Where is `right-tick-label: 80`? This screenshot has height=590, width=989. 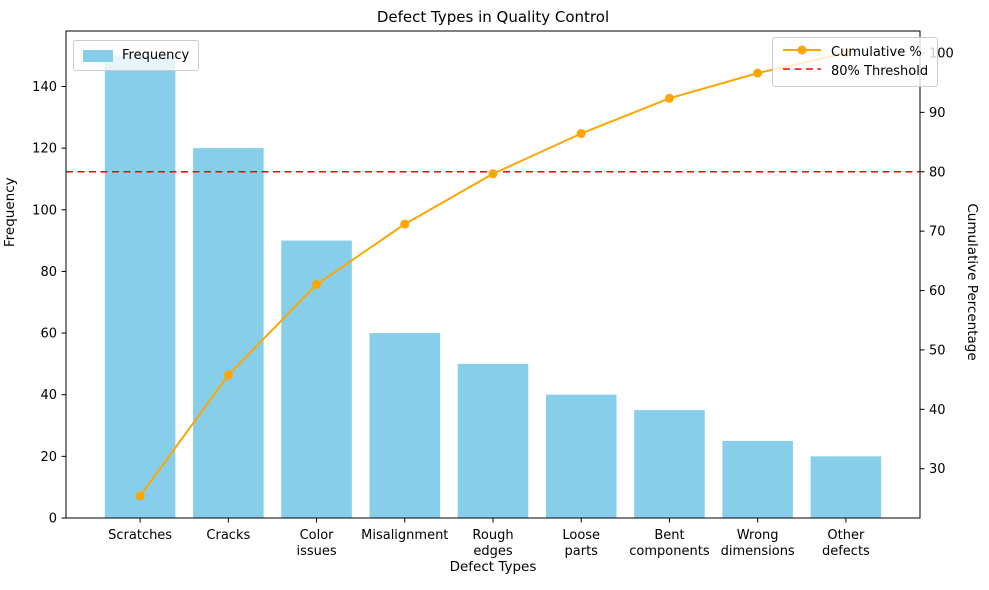 right-tick-label: 80 is located at coordinates (937, 172).